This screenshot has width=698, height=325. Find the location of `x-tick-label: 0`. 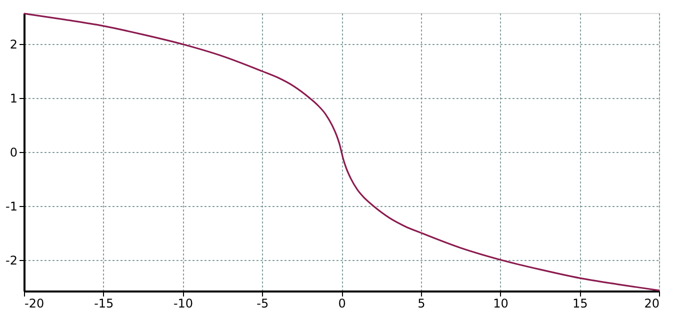

x-tick-label: 0 is located at coordinates (342, 303).